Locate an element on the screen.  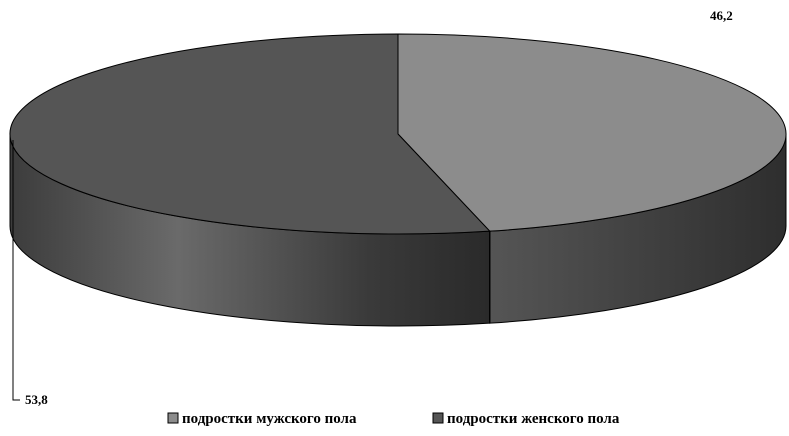
legend-swatch-female is located at coordinates (438, 418).